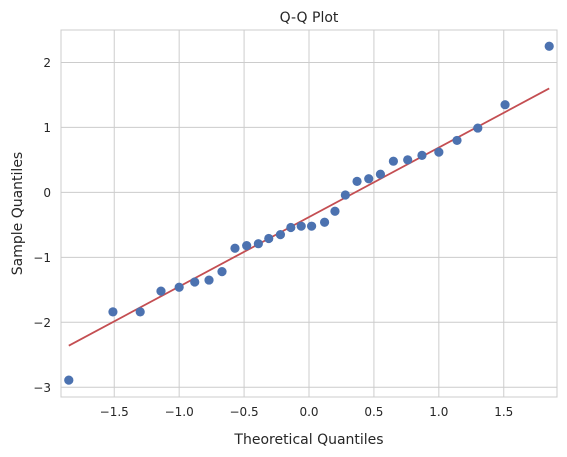 This screenshot has width=567, height=457. I want to click on x-axis-label: Theoretical Quantiles, so click(308, 440).